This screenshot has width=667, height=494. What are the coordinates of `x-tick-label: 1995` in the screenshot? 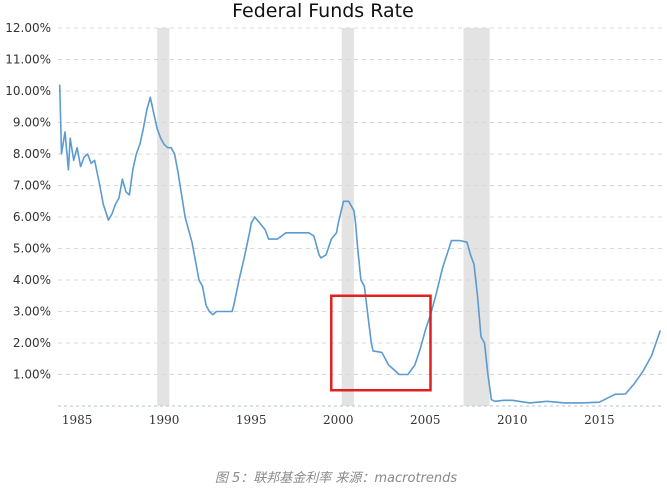 It's located at (251, 420).